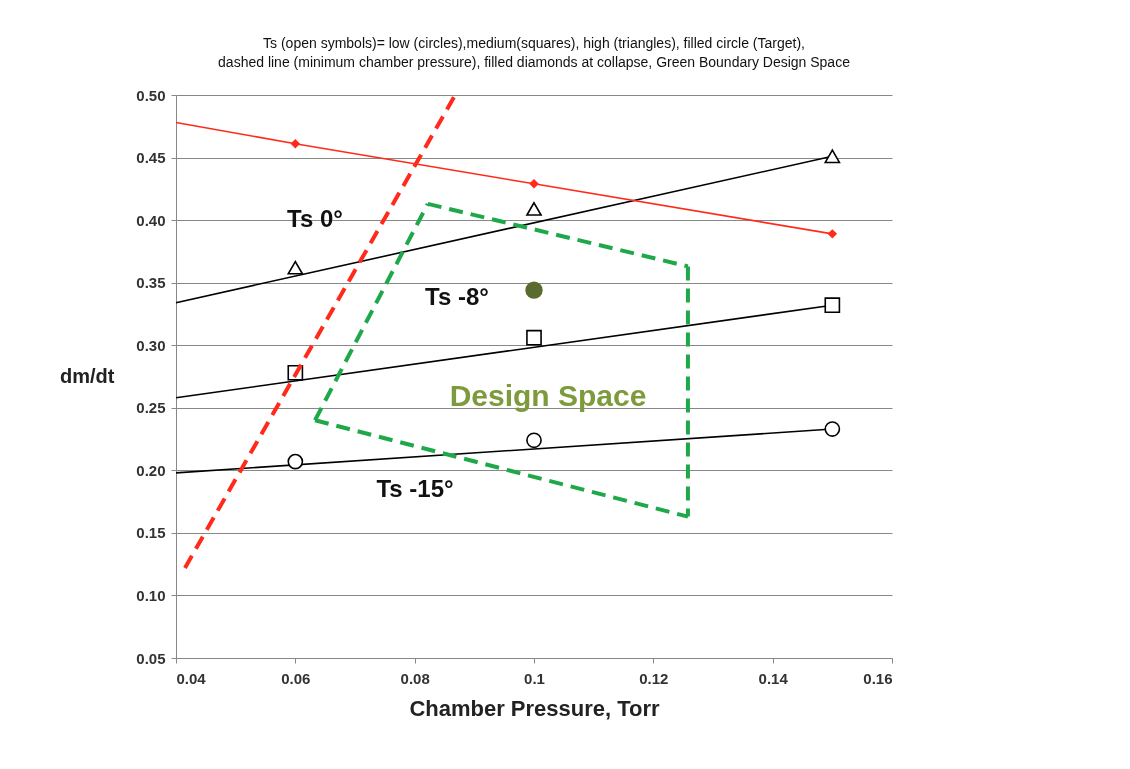  What do you see at coordinates (151, 408) in the screenshot?
I see `y-tick-label: 0.25` at bounding box center [151, 408].